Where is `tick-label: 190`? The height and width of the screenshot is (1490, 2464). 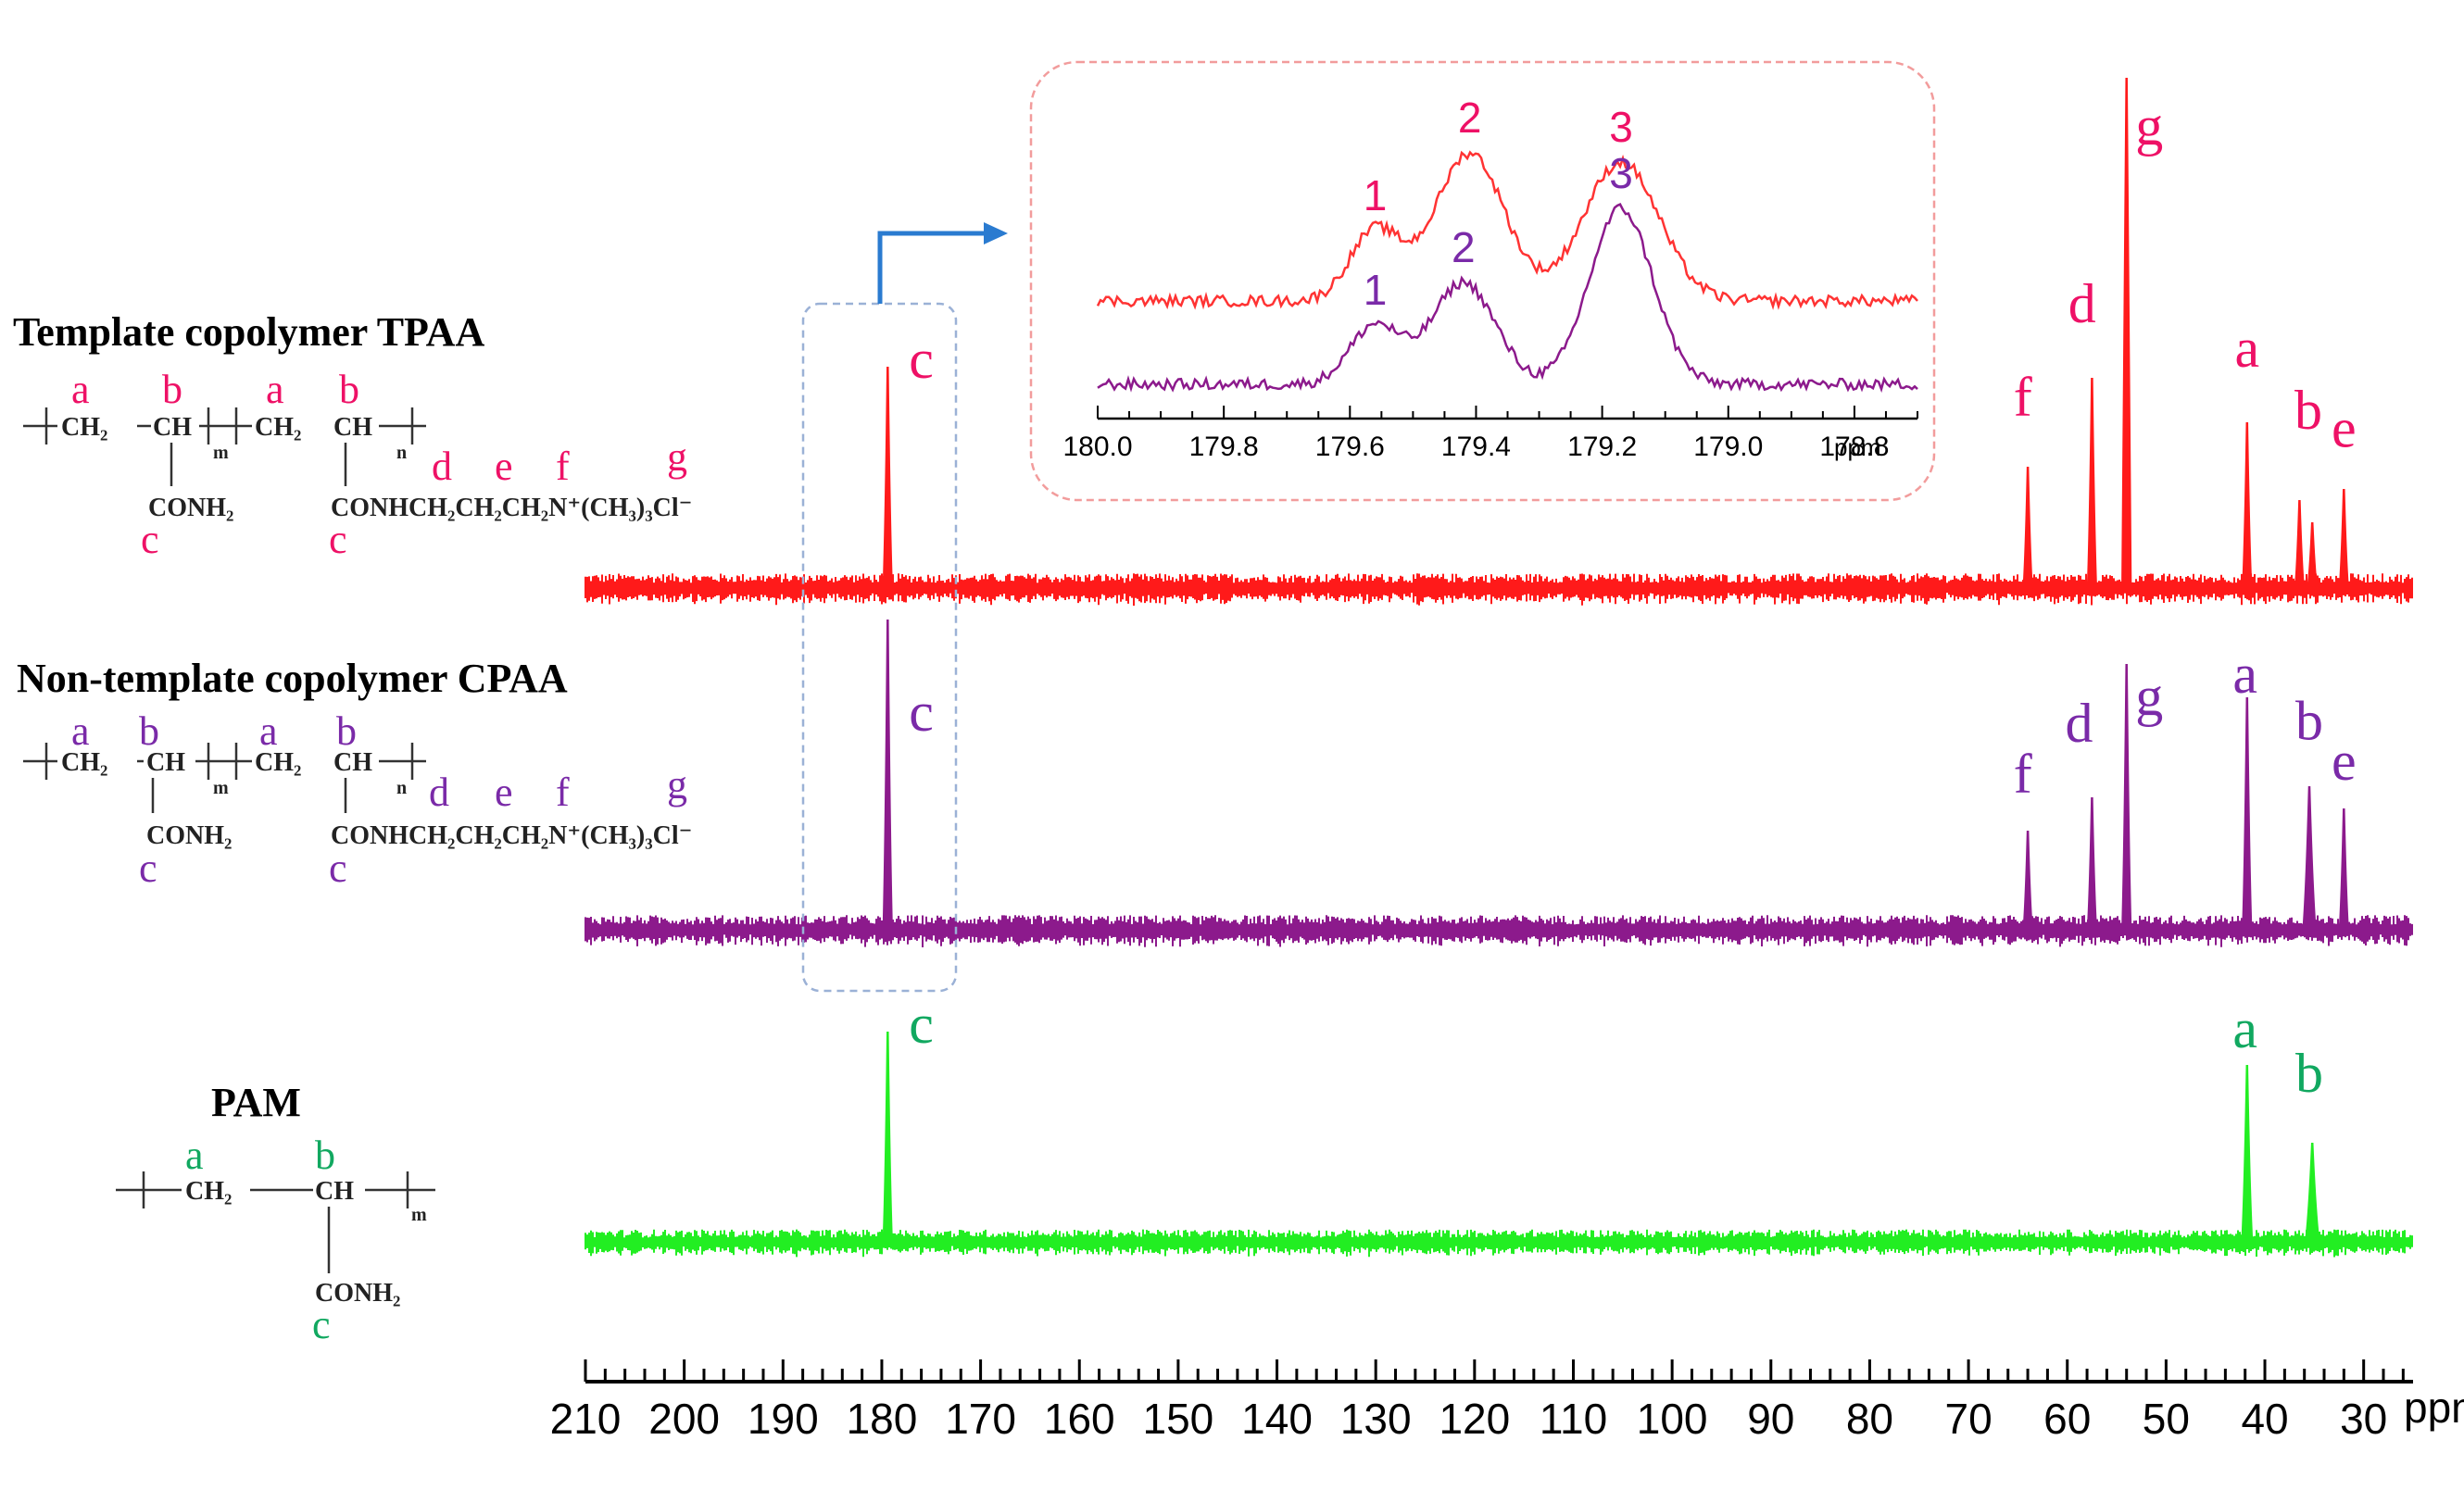
tick-label: 190 is located at coordinates (783, 1419).